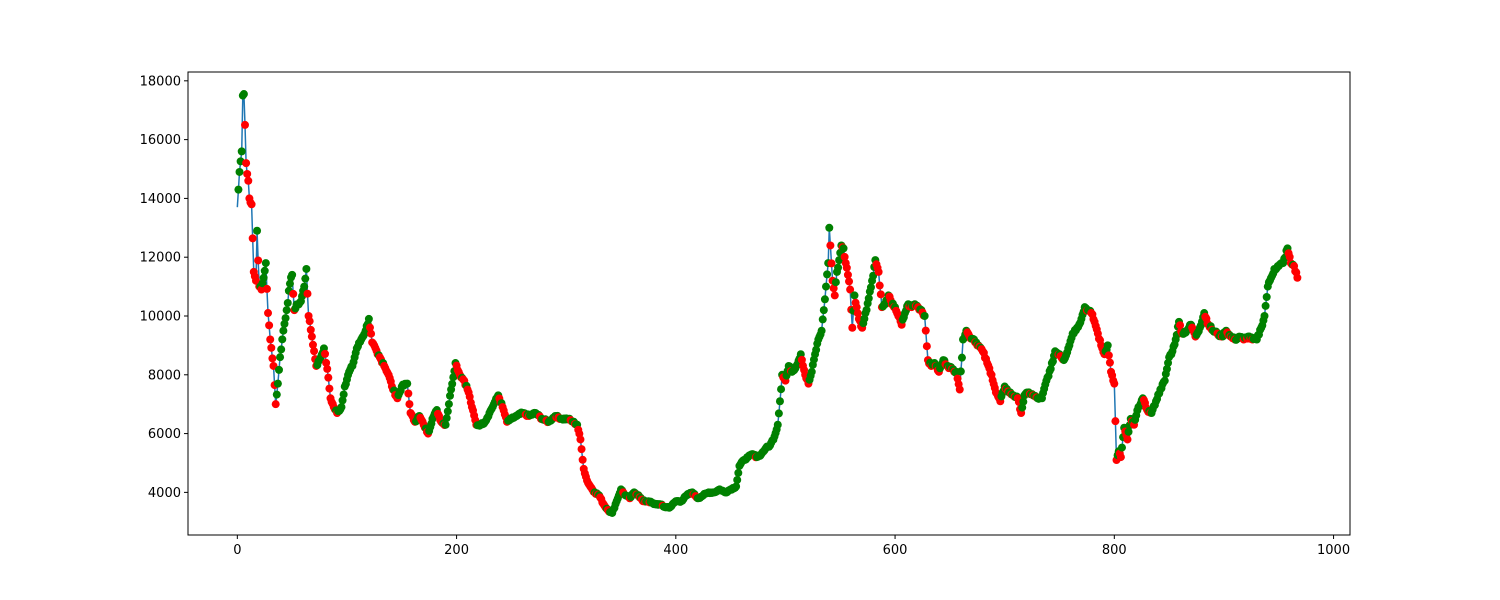 This screenshot has width=1500, height=600. Describe the element at coordinates (160, 199) in the screenshot. I see `y-tick-label: 14000` at that location.